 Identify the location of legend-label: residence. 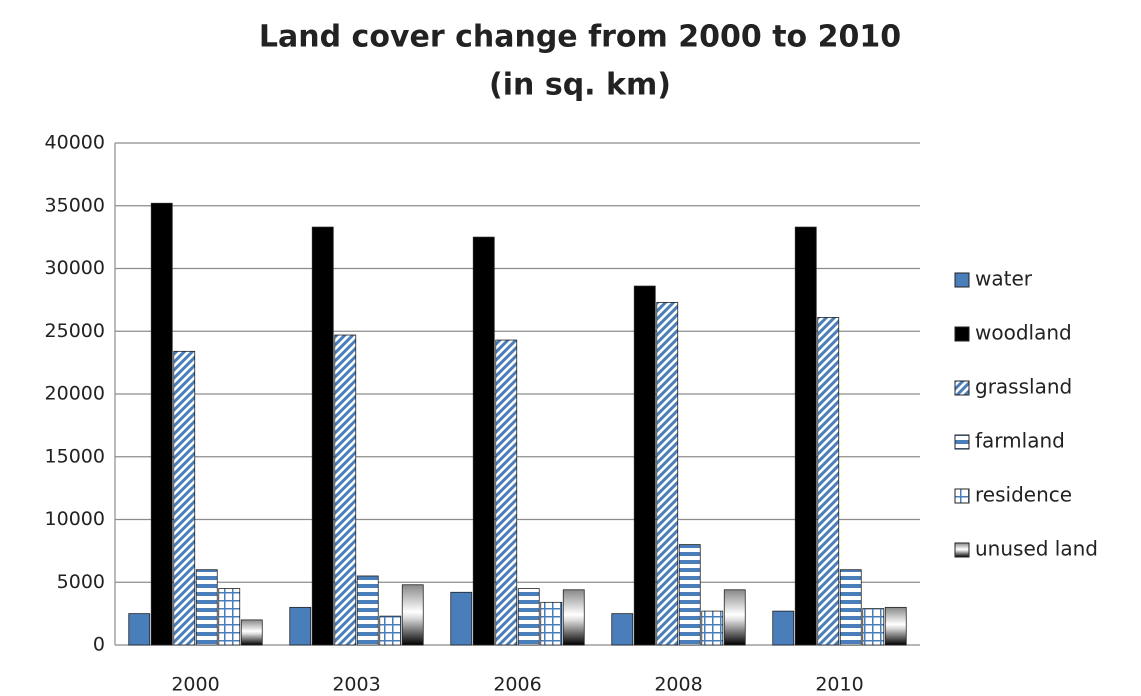
(1023, 495).